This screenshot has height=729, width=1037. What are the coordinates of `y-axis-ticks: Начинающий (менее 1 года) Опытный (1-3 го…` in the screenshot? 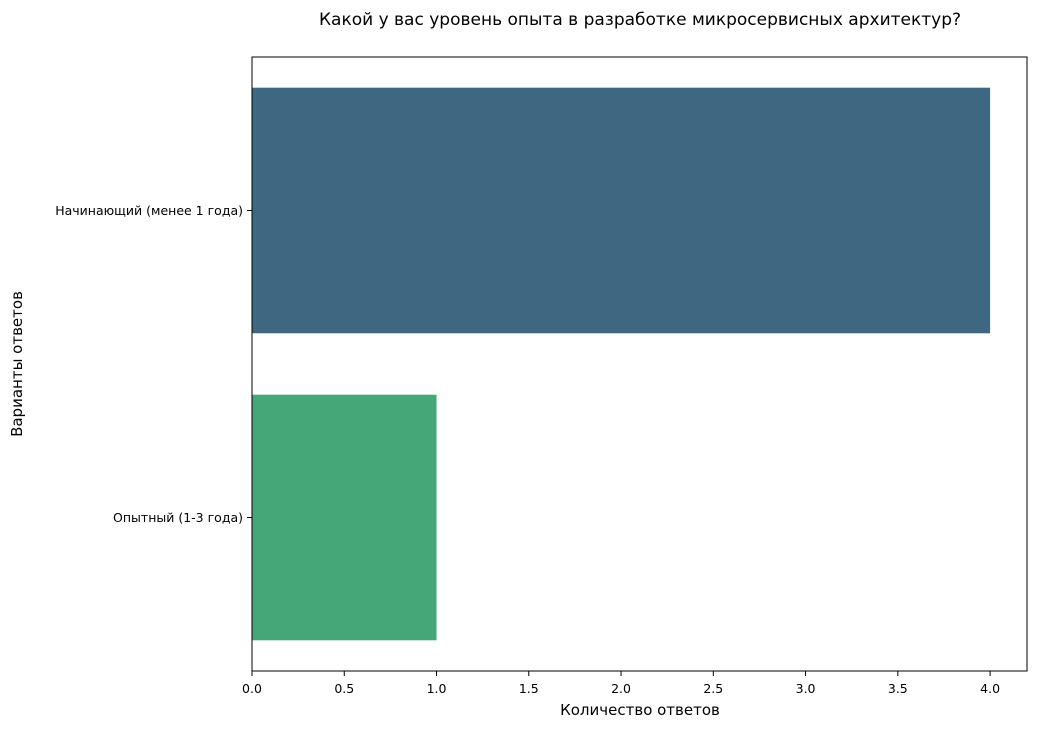 It's located at (153, 364).